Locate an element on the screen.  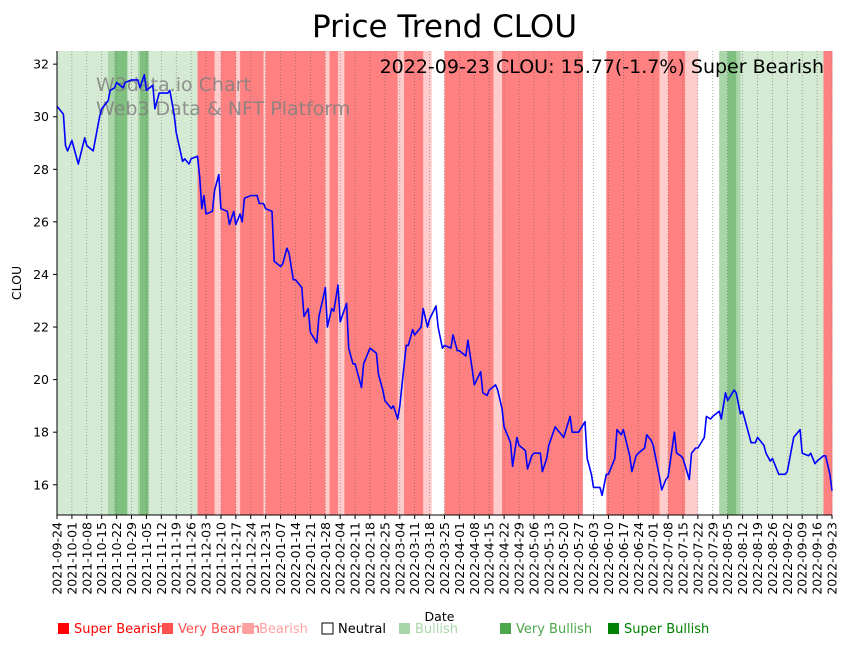
x-tick-label: 2021-10-22 is located at coordinates (116, 558).